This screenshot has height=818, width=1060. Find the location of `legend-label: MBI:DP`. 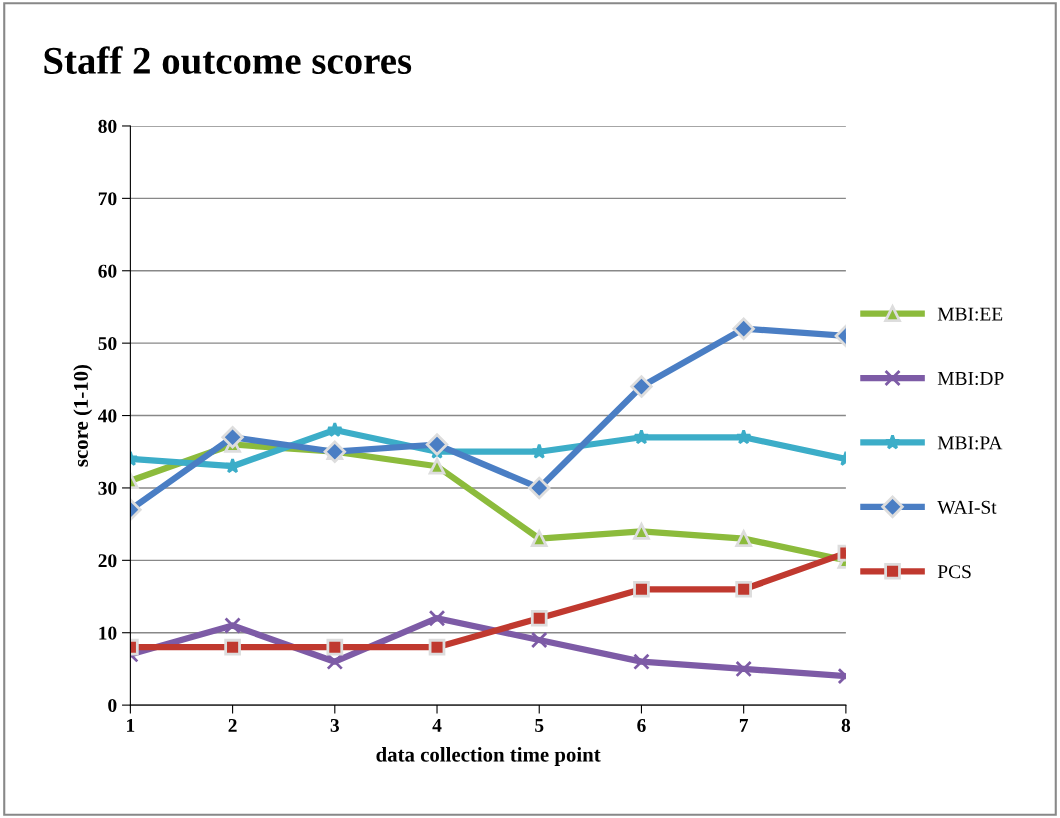

legend-label: MBI:DP is located at coordinates (970, 379).